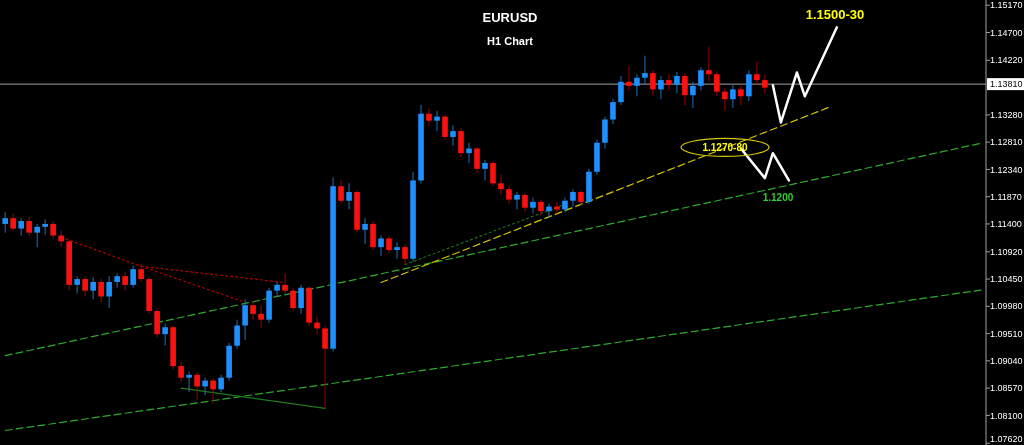 The width and height of the screenshot is (1024, 445). Describe the element at coordinates (1006, 439) in the screenshot. I see `y-tick-label: 1.07620` at that location.